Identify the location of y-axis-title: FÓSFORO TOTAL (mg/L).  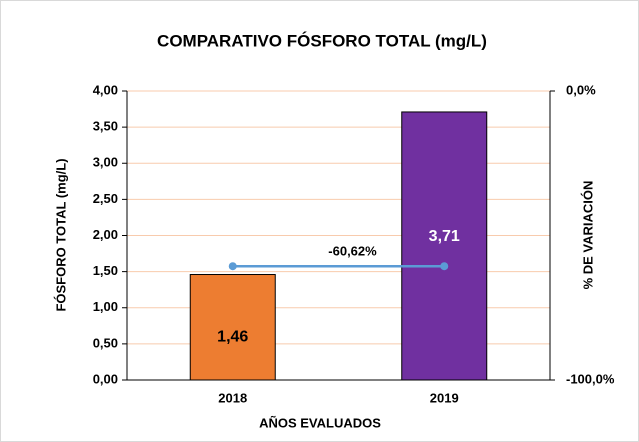
(60, 234).